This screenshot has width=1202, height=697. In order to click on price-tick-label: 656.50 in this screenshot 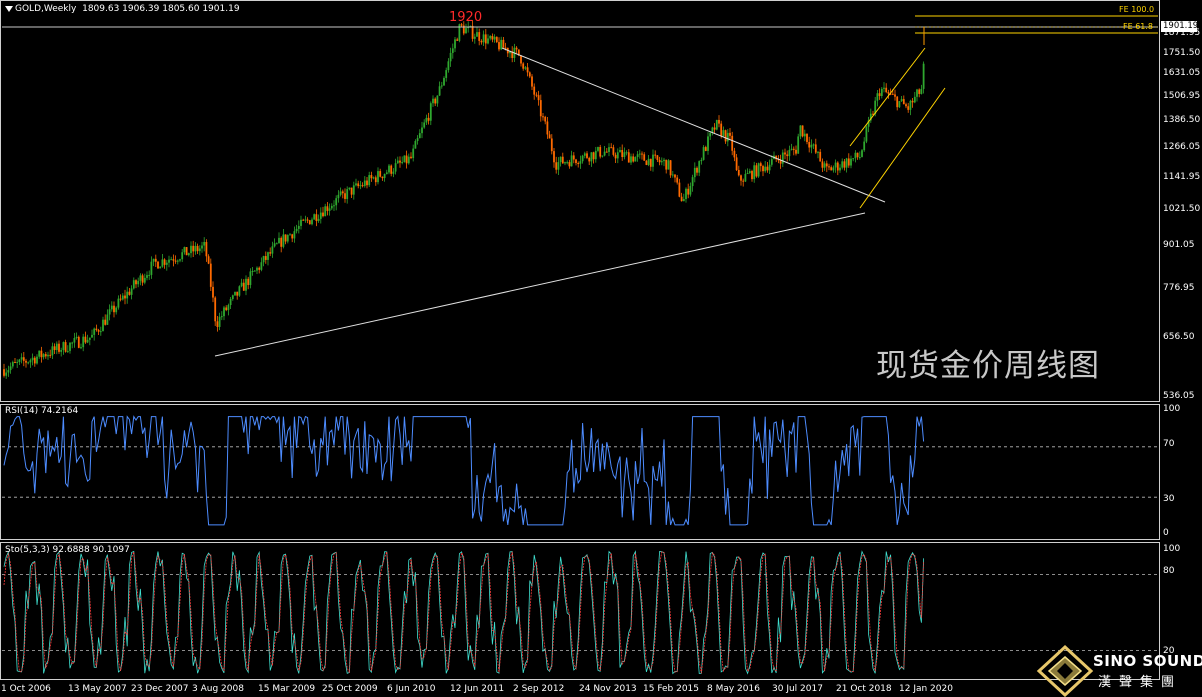, I will do `click(1179, 337)`.